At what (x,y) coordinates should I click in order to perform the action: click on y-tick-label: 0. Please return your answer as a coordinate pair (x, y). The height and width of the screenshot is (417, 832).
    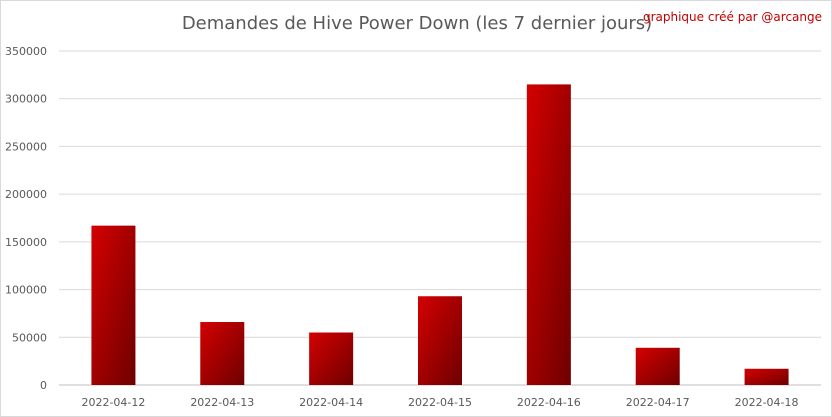
    Looking at the image, I should click on (43, 385).